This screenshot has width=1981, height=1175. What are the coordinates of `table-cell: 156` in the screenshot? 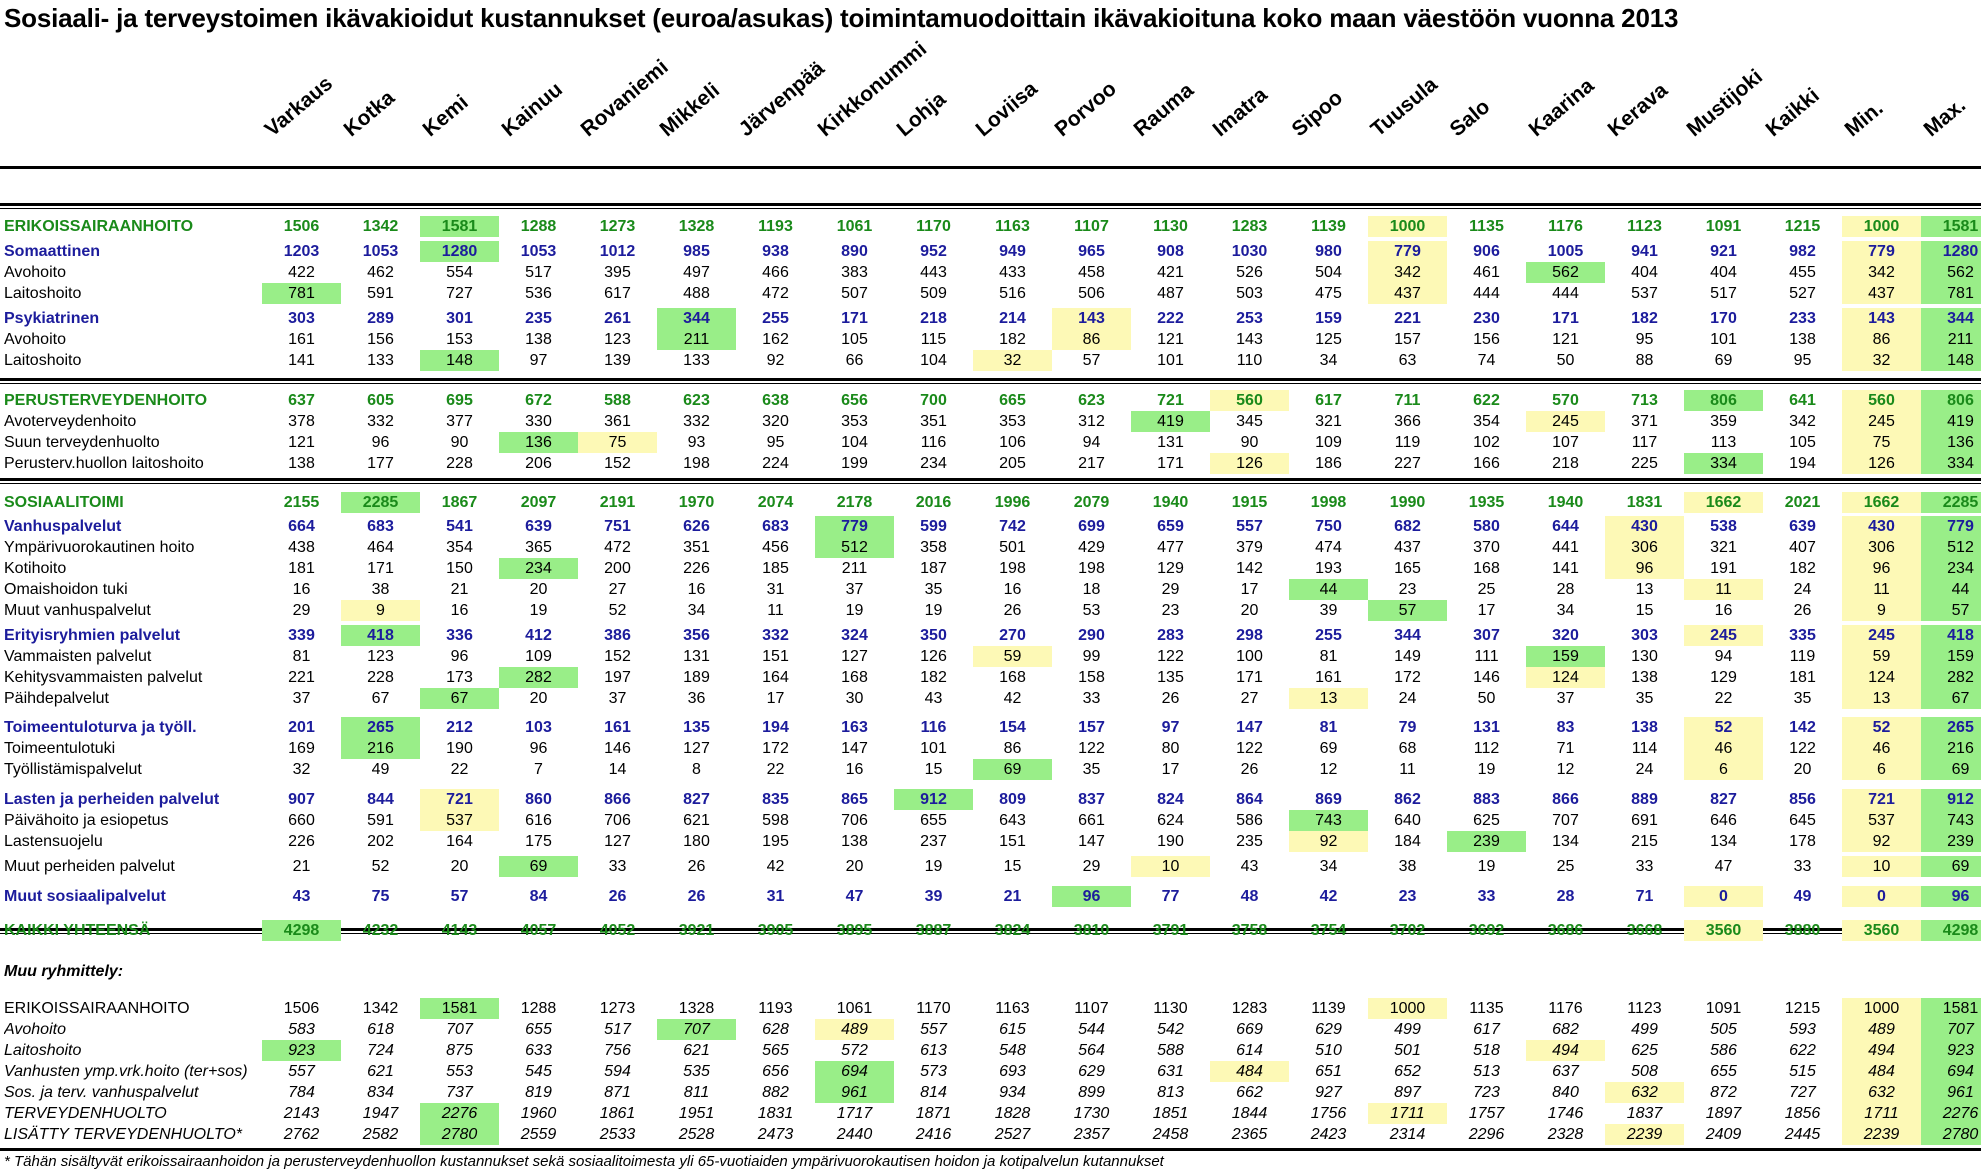 It's located at (1486, 339).